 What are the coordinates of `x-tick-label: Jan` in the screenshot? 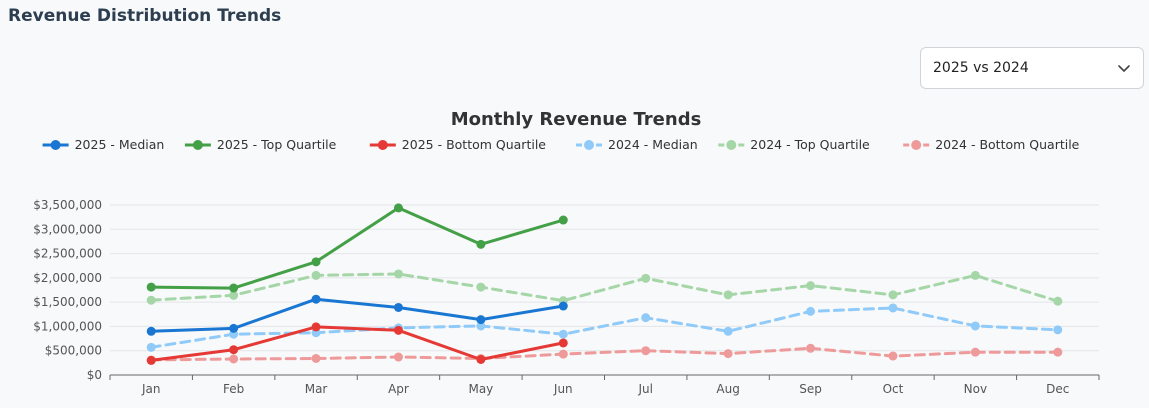 It's located at (151, 389).